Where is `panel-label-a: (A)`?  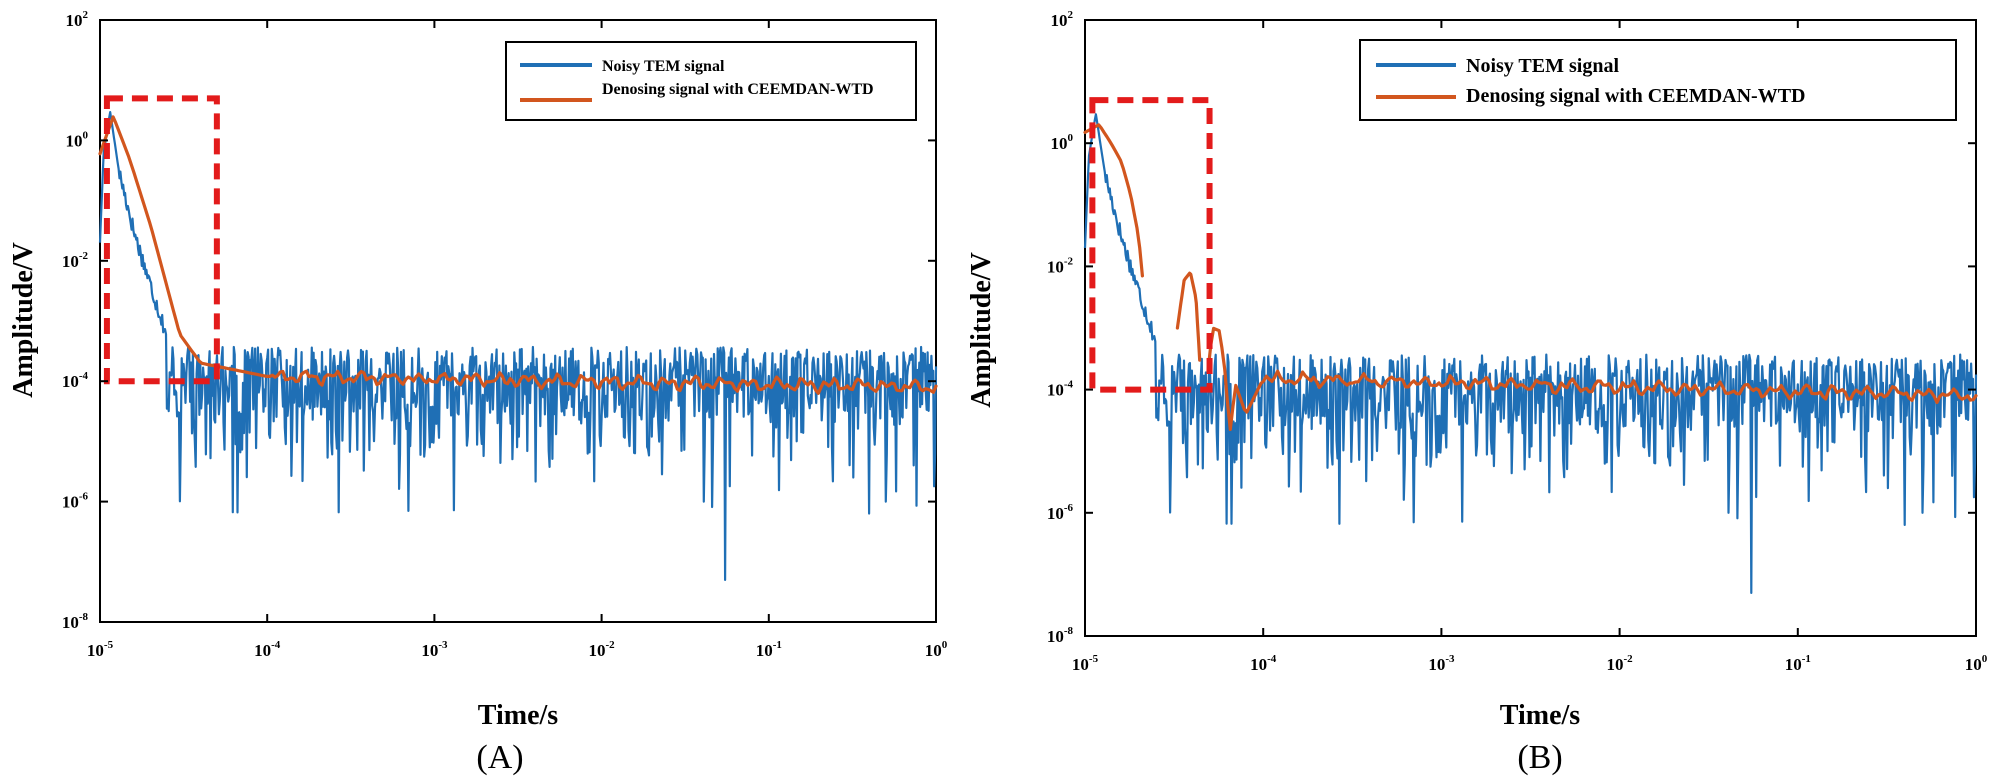
panel-label-a: (A) is located at coordinates (499, 757).